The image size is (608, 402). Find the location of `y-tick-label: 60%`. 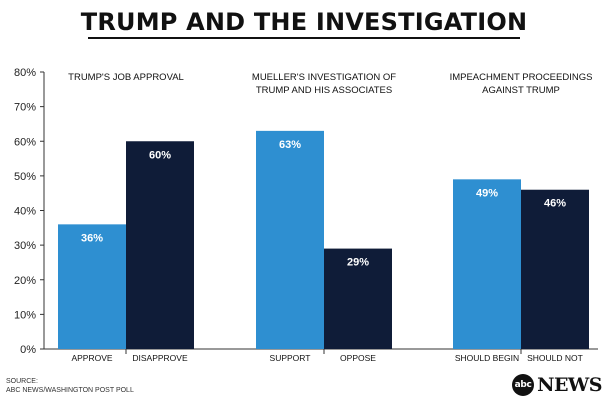

y-tick-label: 60% is located at coordinates (25, 142).